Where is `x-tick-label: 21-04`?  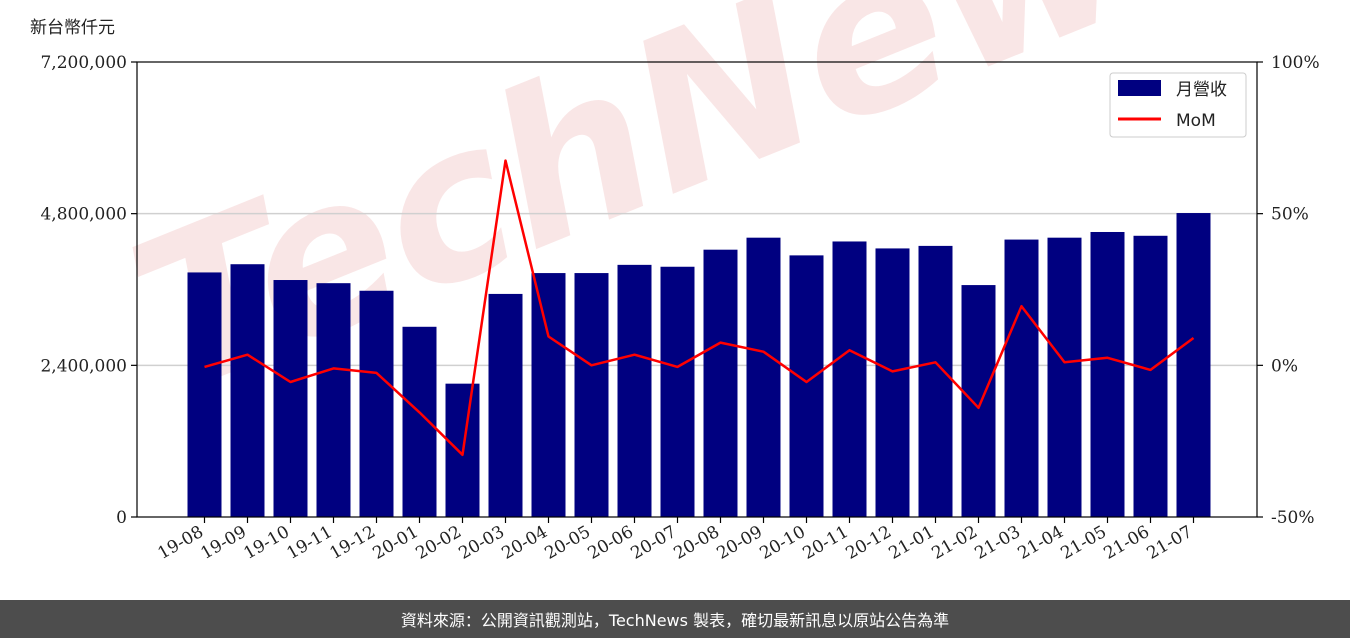
x-tick-label: 21-04 is located at coordinates (1041, 543).